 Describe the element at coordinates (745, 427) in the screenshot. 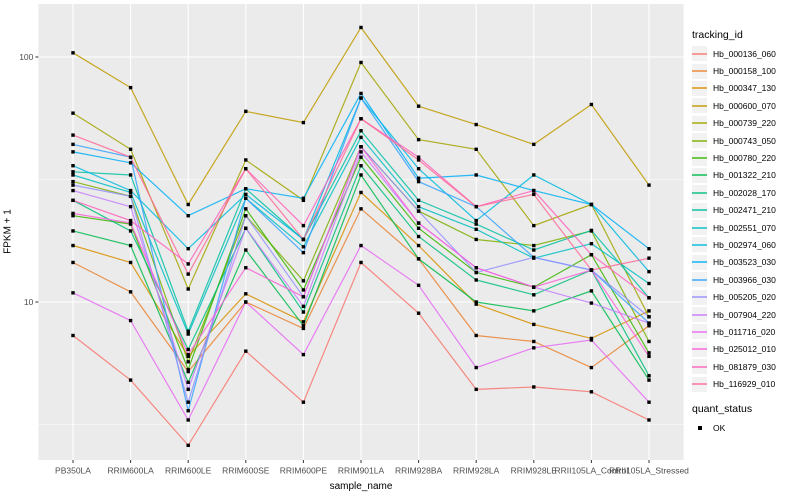

I see `quant-status-items: OK` at that location.